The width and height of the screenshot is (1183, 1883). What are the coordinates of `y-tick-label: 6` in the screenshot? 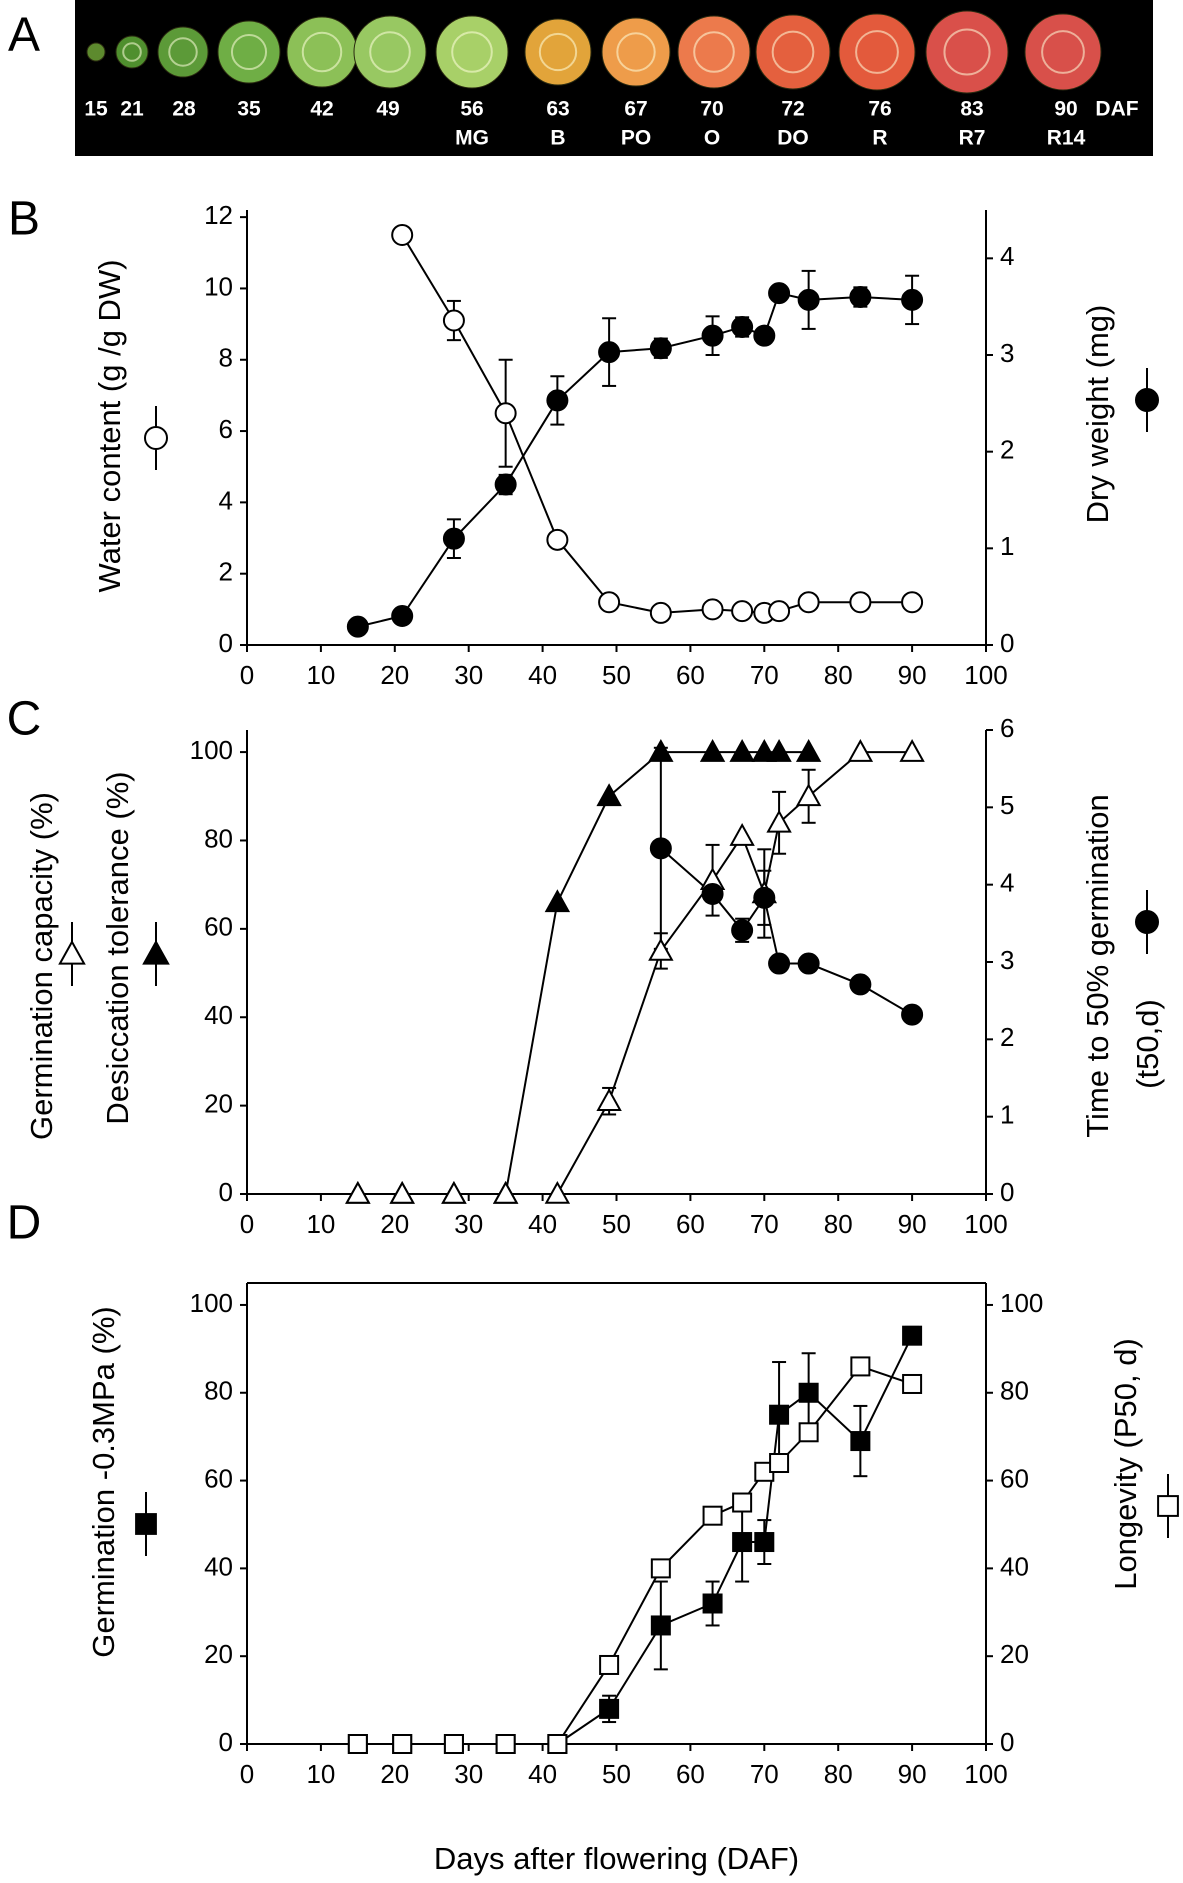 It's located at (226, 429).